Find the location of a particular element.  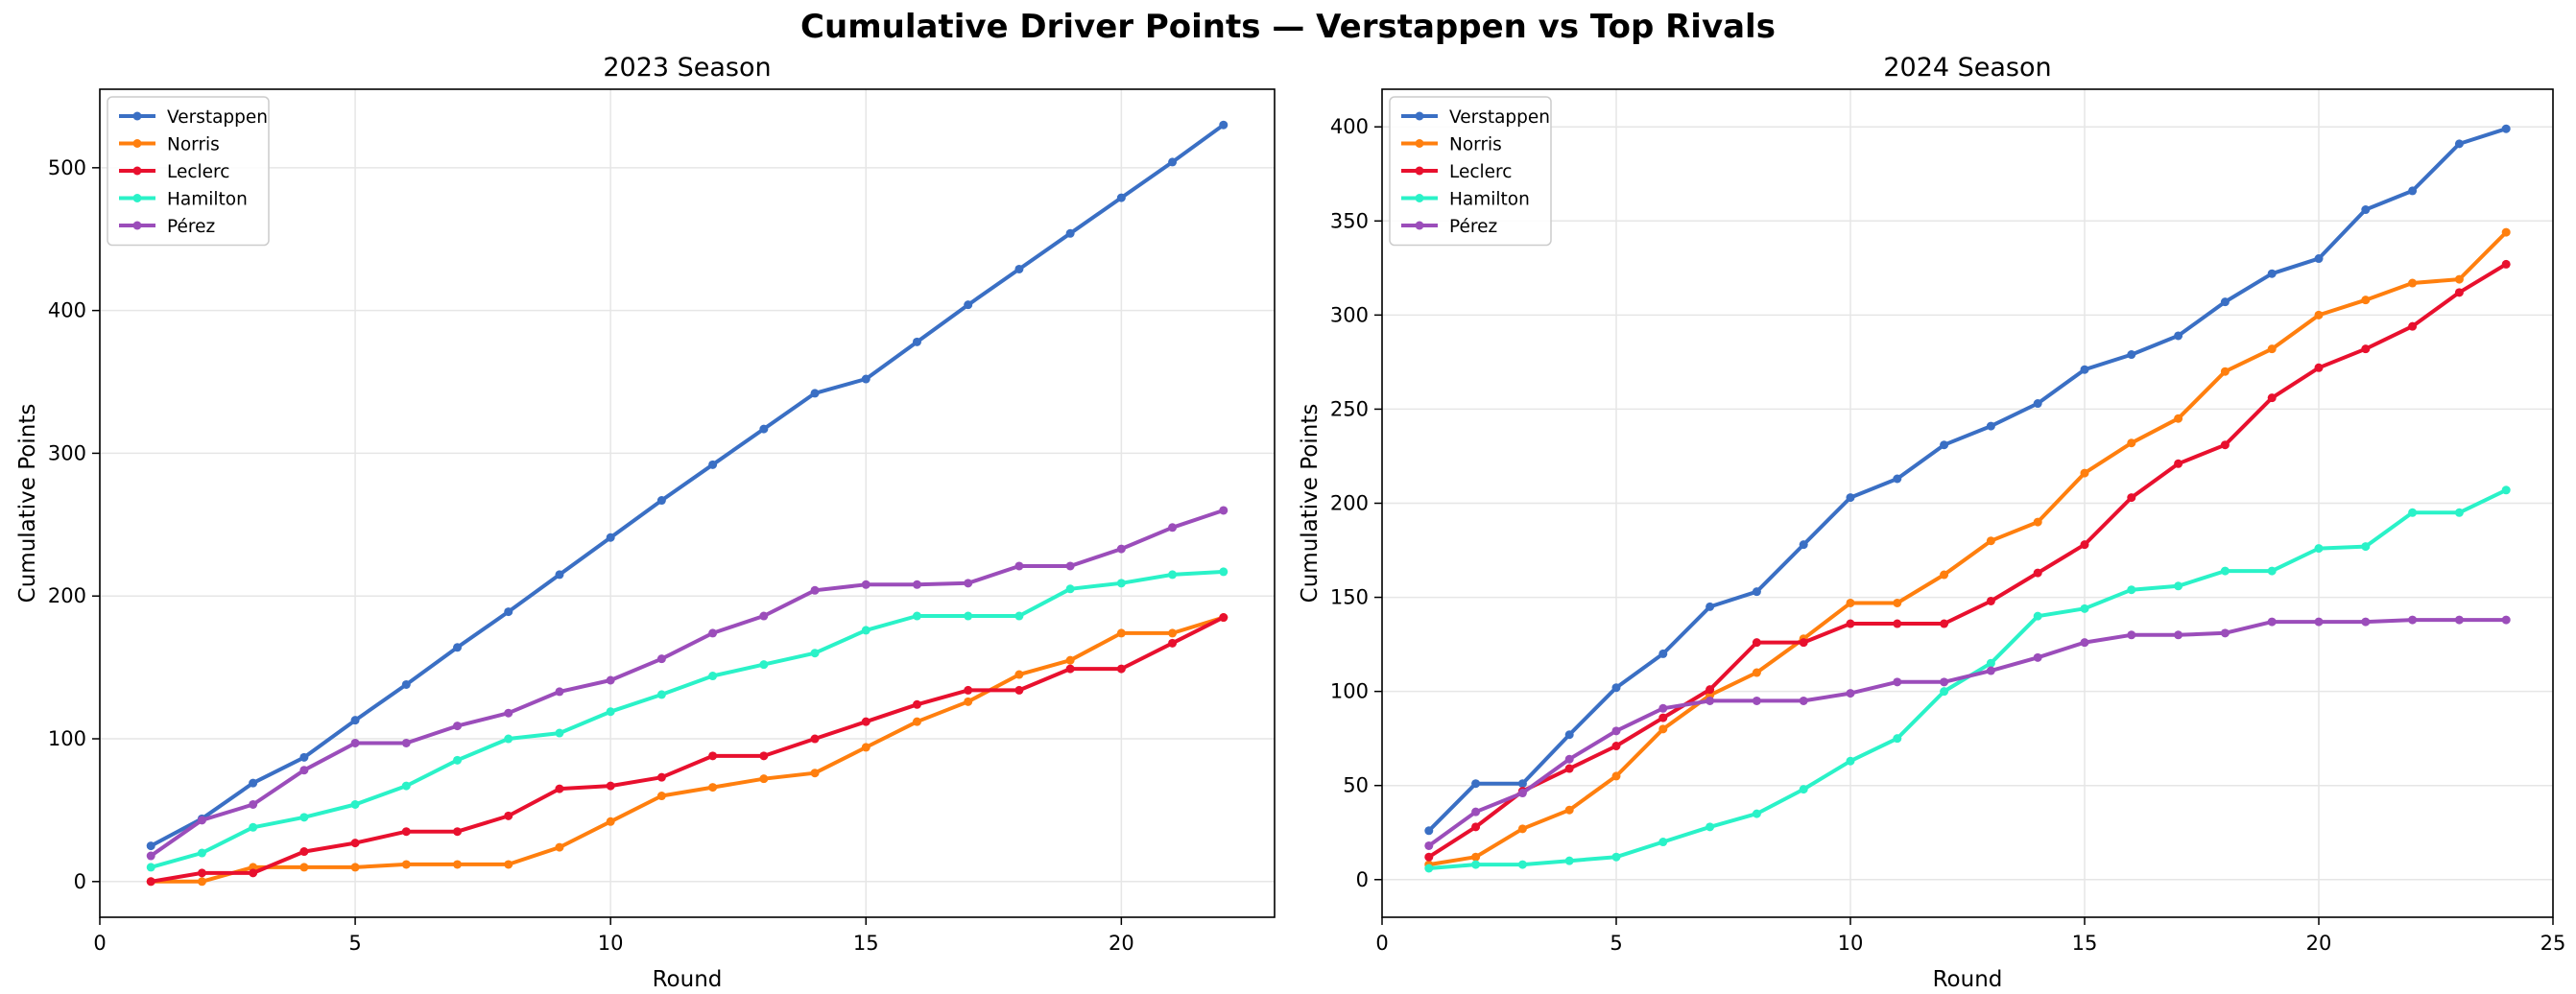

x-tick-label: 25 is located at coordinates (2553, 943).